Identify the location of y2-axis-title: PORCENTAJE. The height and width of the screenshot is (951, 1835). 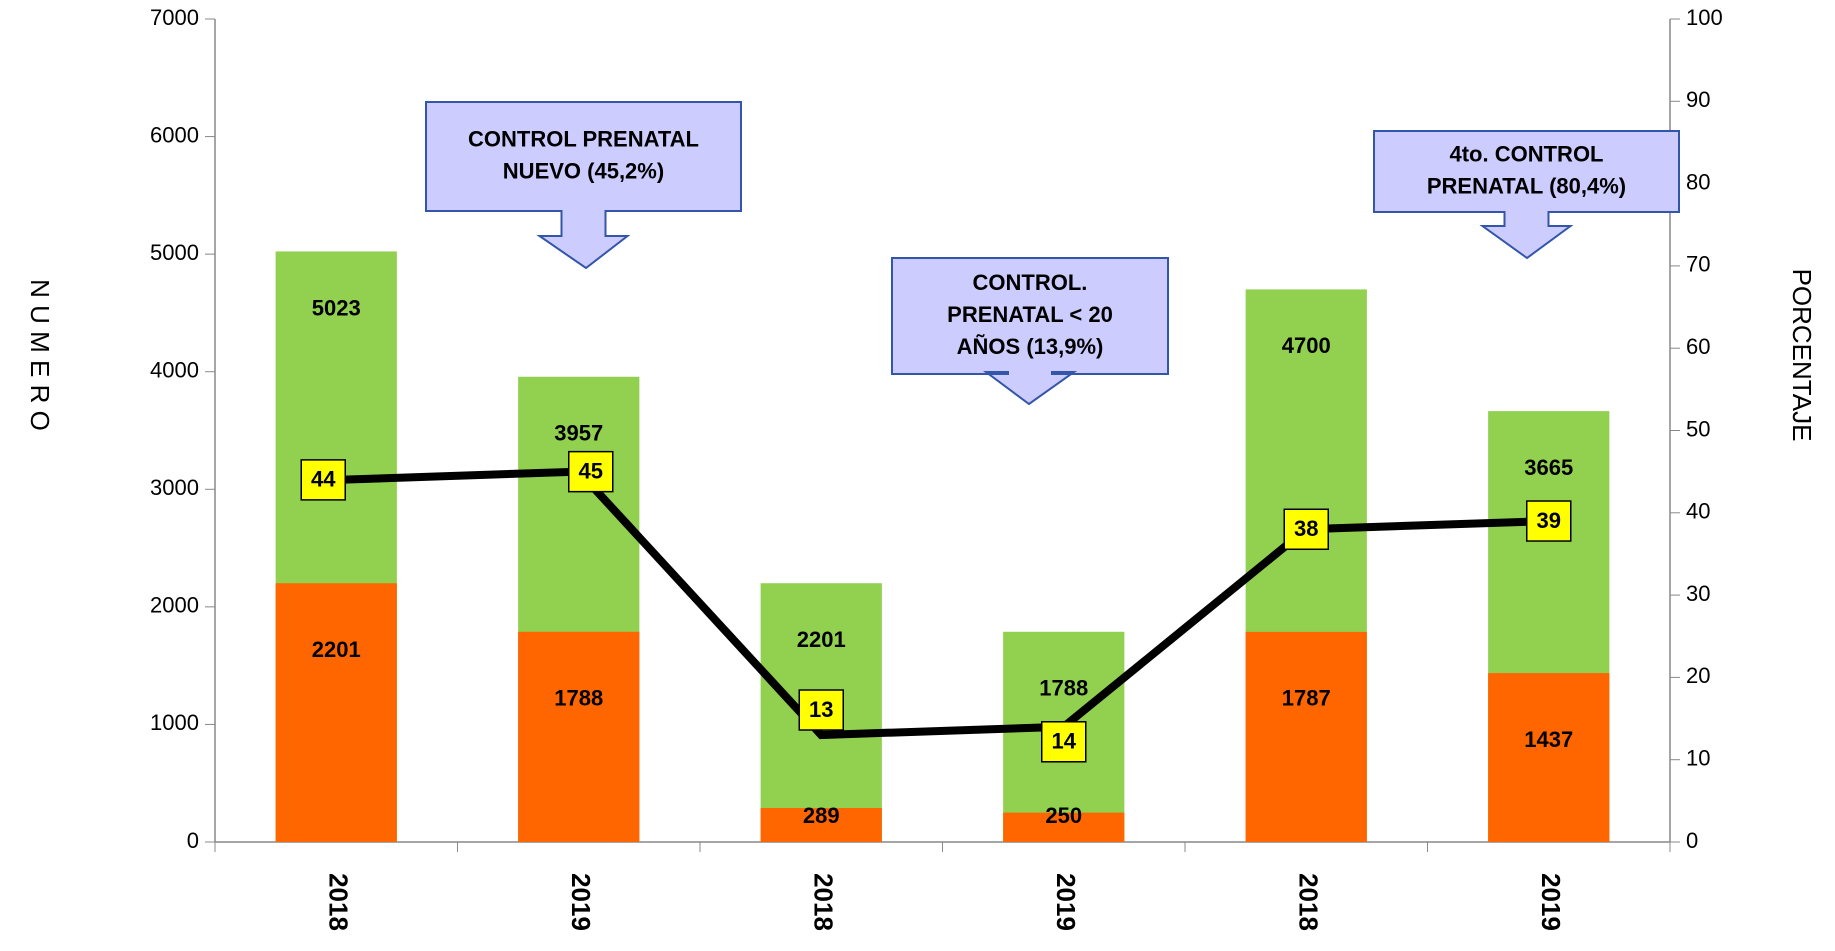
(1802, 355).